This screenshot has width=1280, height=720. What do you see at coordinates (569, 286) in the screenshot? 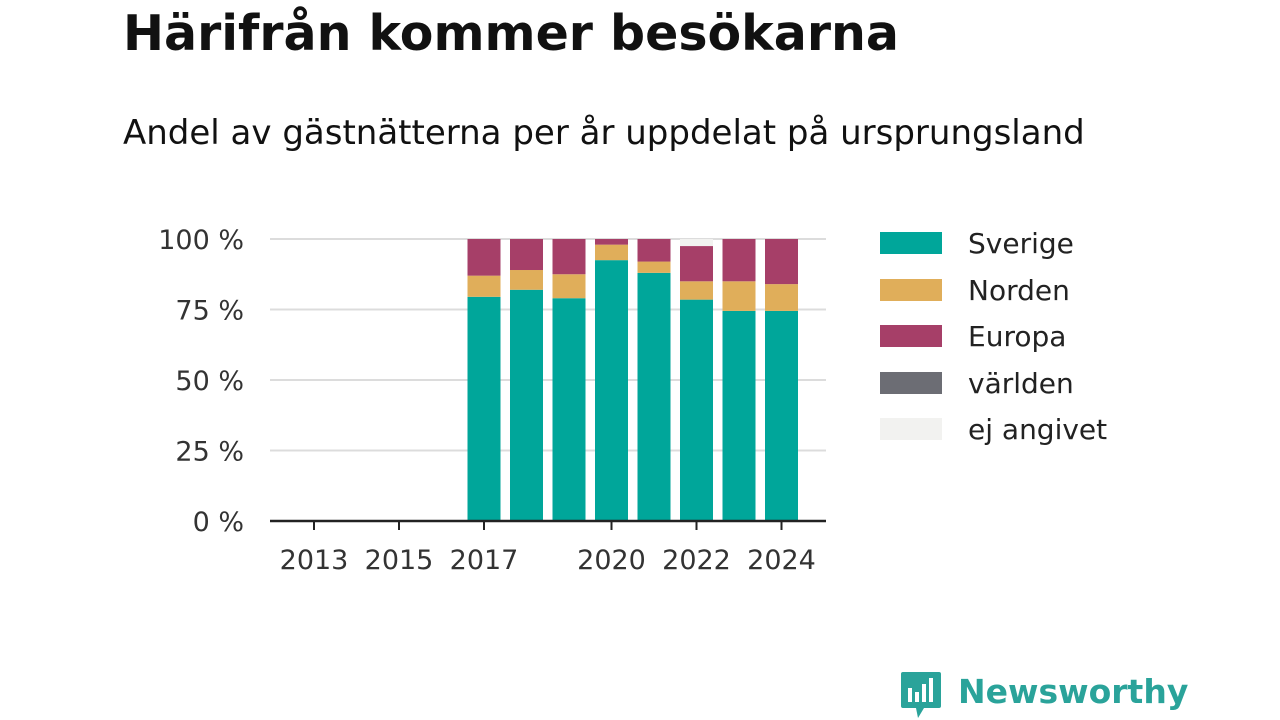
I see `bar-segment-norden-2019` at bounding box center [569, 286].